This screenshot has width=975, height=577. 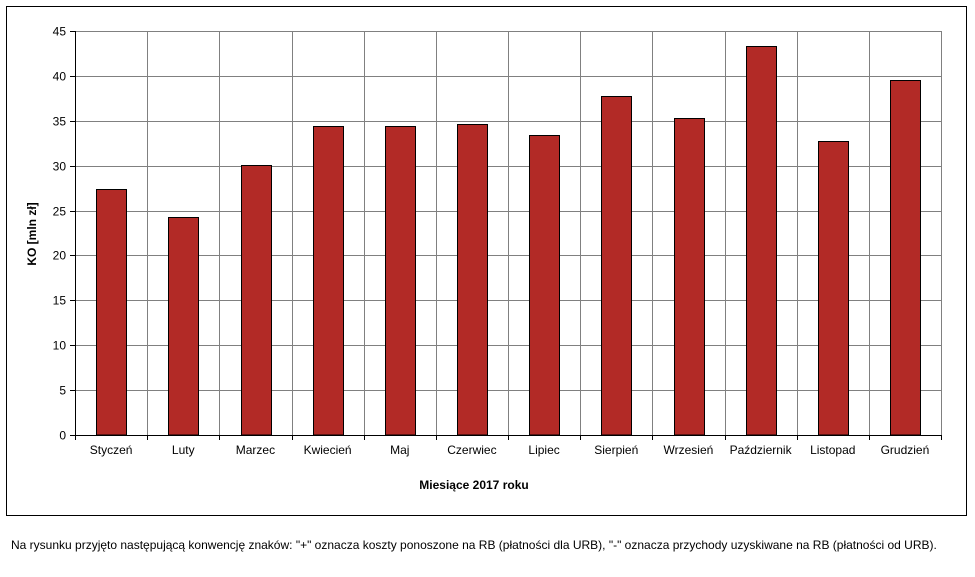 I want to click on x-tick-label: Październik, so click(x=761, y=450).